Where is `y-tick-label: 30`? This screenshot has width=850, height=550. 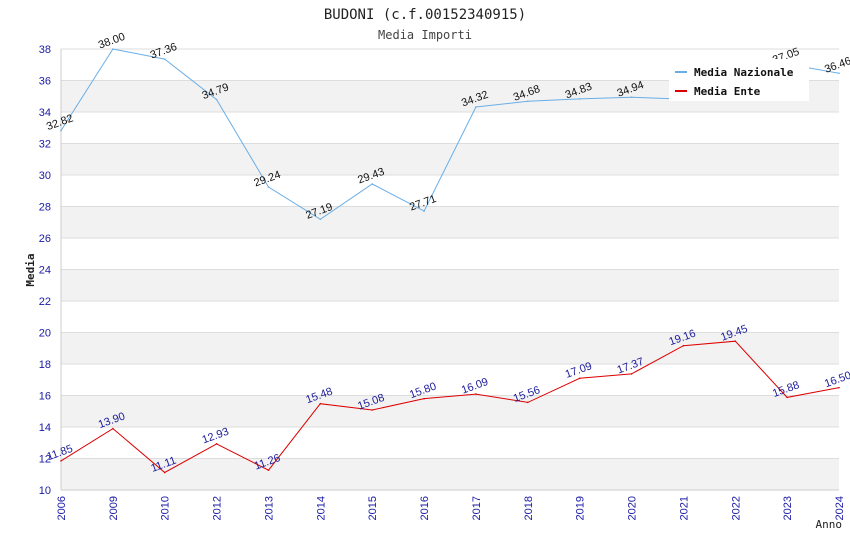 y-tick-label: 30 is located at coordinates (45, 176).